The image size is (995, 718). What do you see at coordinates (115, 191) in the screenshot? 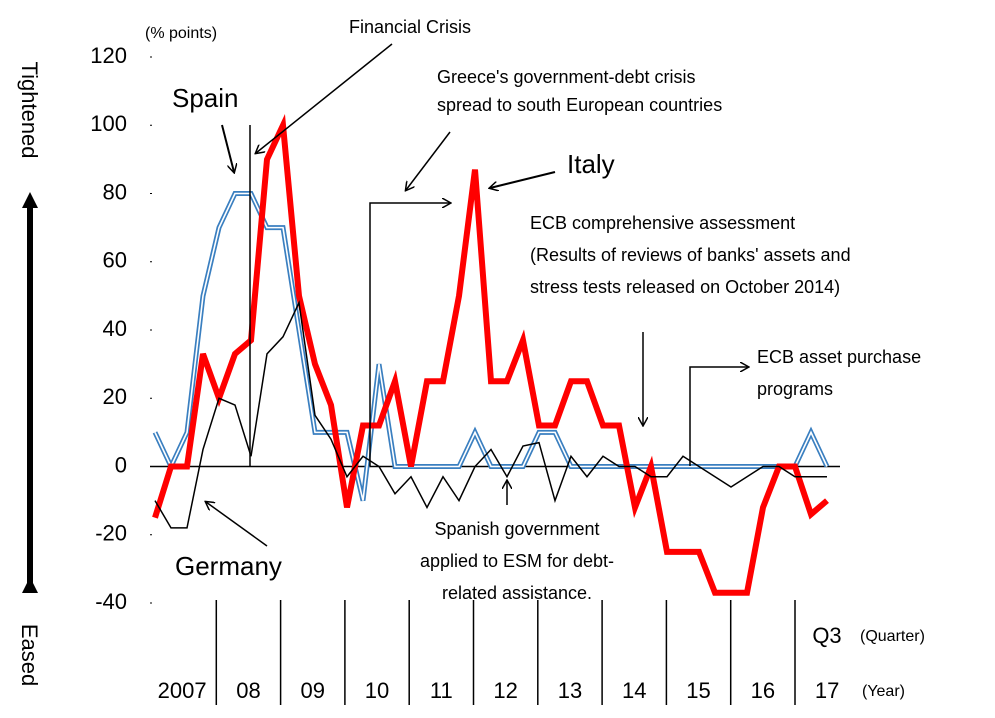
I see `y-tick-label: 80` at bounding box center [115, 191].